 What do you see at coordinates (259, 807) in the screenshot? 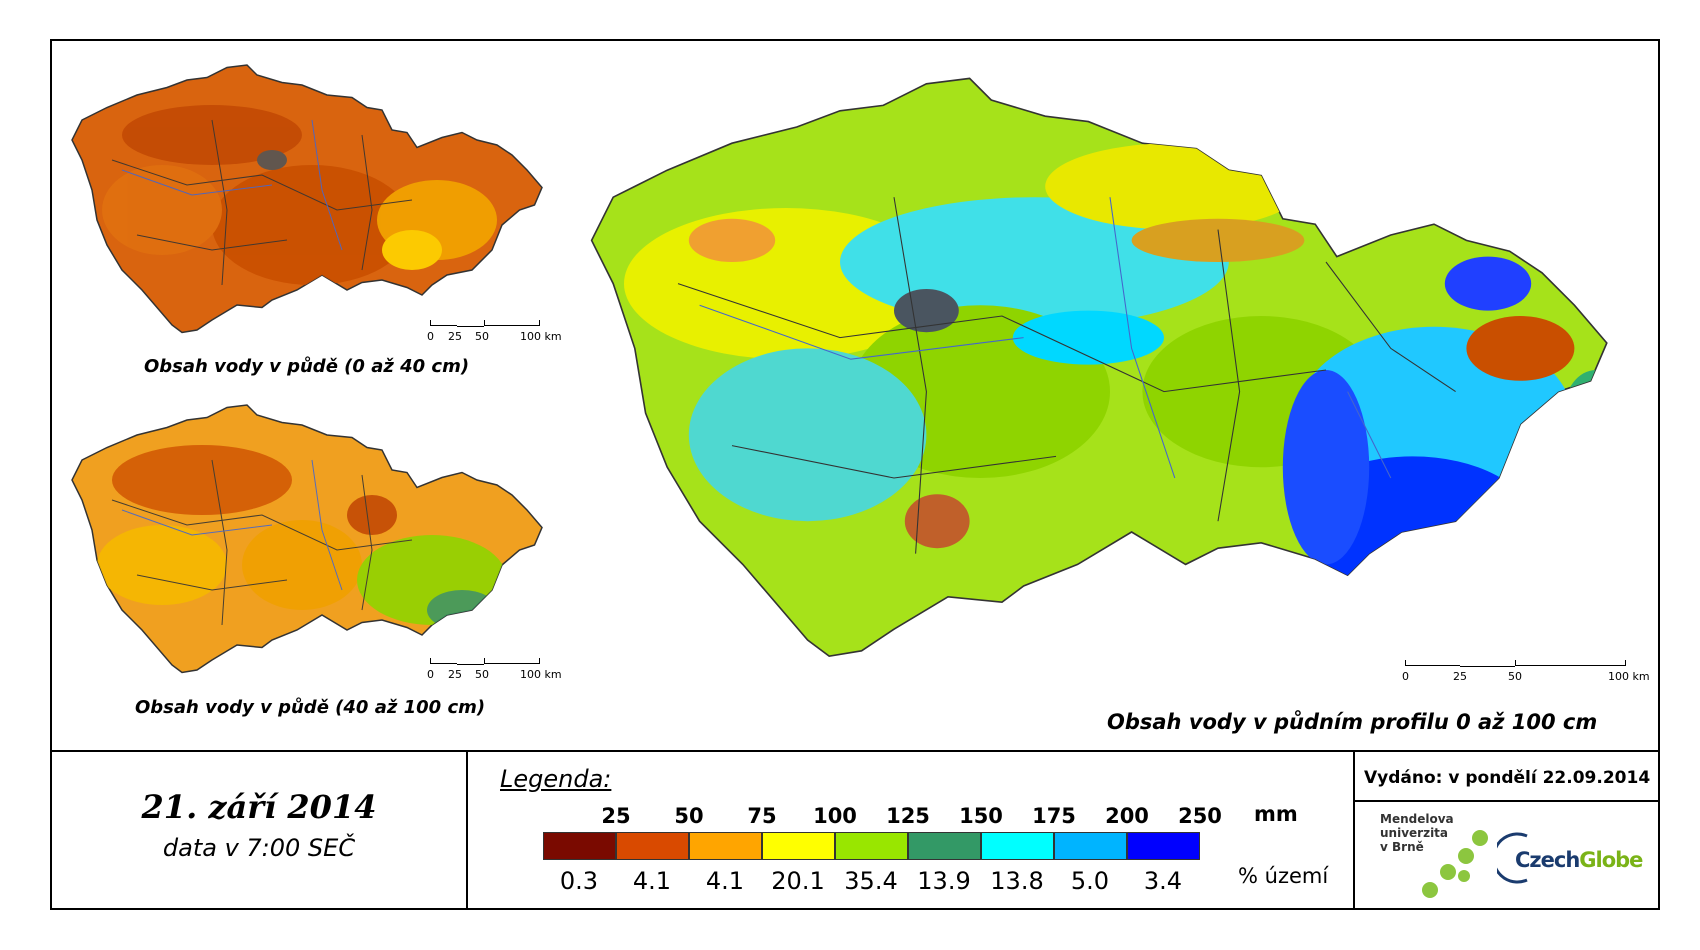
I see `date-title: 21. září 2014` at bounding box center [259, 807].